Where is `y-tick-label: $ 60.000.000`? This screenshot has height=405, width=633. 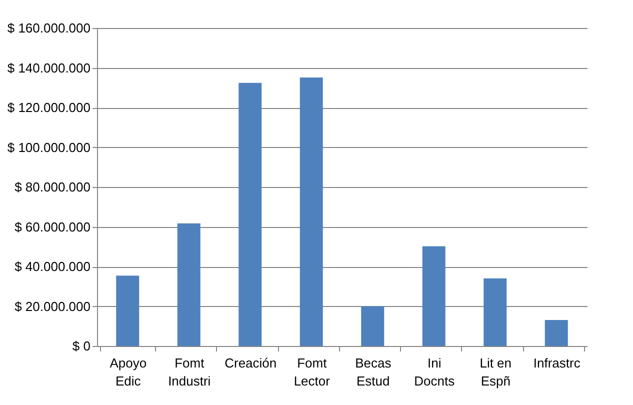 y-tick-label: $ 60.000.000 is located at coordinates (52, 226).